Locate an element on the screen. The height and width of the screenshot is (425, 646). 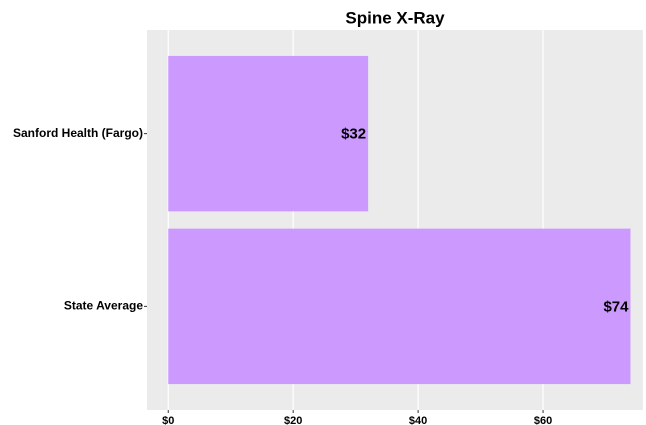
y-tick-label: State Average is located at coordinates (103, 306).